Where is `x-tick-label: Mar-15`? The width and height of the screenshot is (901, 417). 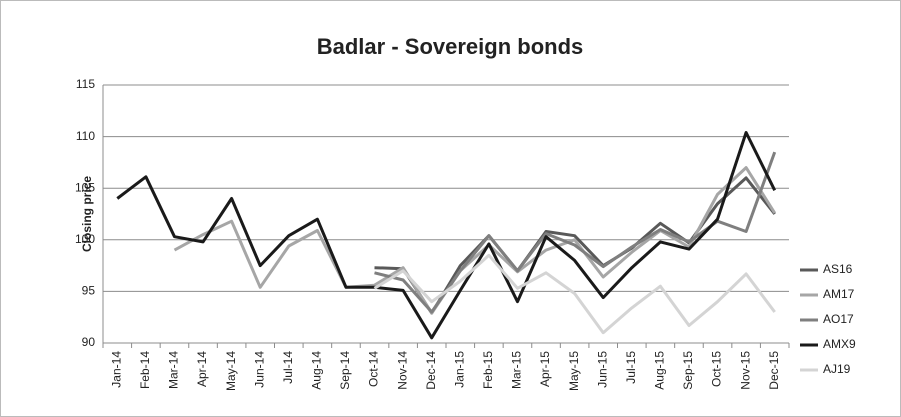 x-tick-label: Mar-15 is located at coordinates (517, 370).